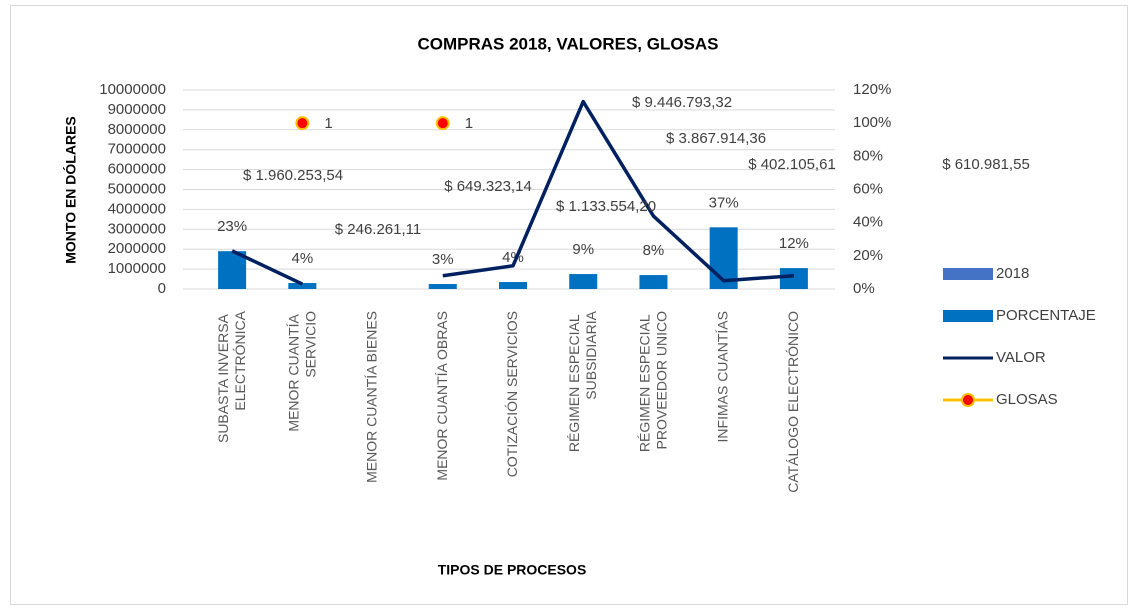 Image resolution: width=1137 pixels, height=612 pixels. Describe the element at coordinates (293, 371) in the screenshot. I see `x-tick-label-line: MENOR CUANTÍA` at that location.